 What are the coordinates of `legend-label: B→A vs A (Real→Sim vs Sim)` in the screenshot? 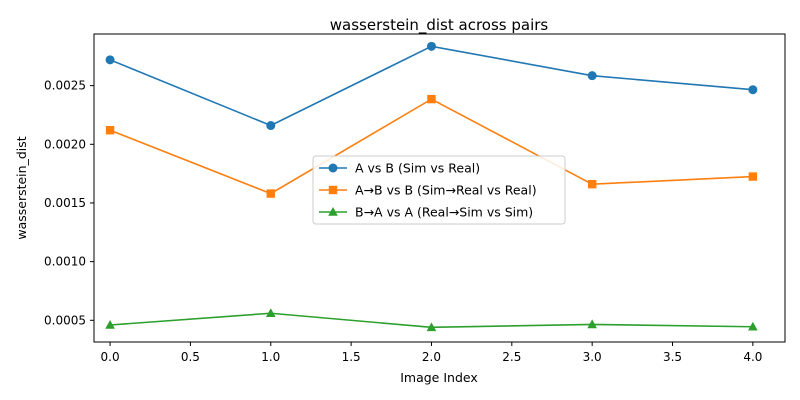 It's located at (444, 212).